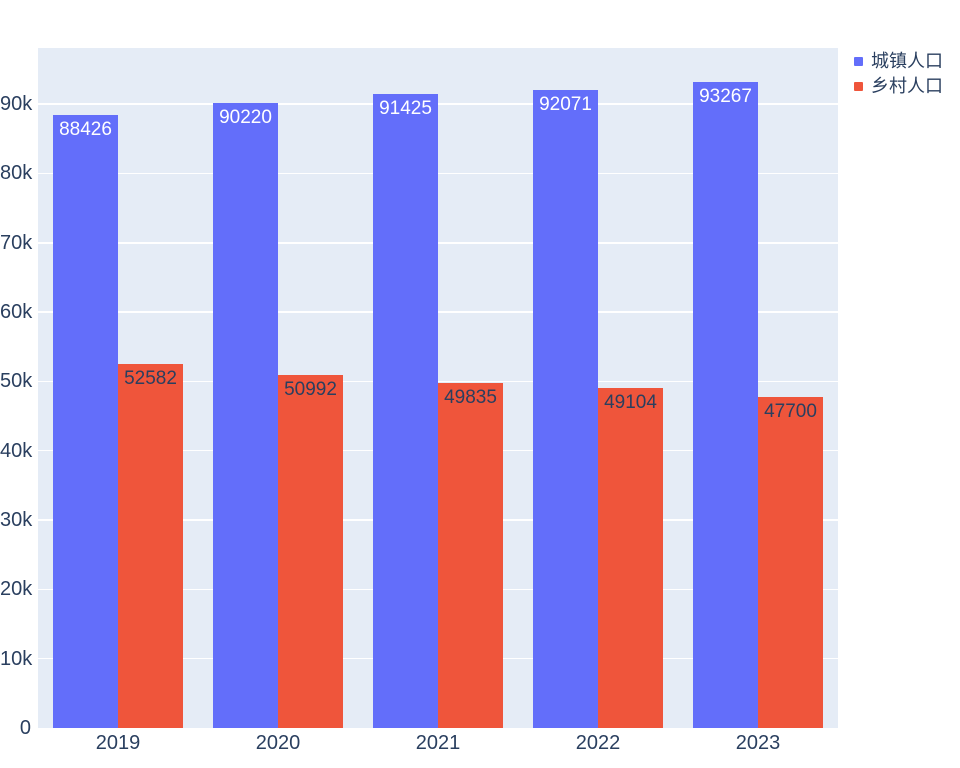  What do you see at coordinates (405, 411) in the screenshot?
I see `bar-urban-population-2021` at bounding box center [405, 411].